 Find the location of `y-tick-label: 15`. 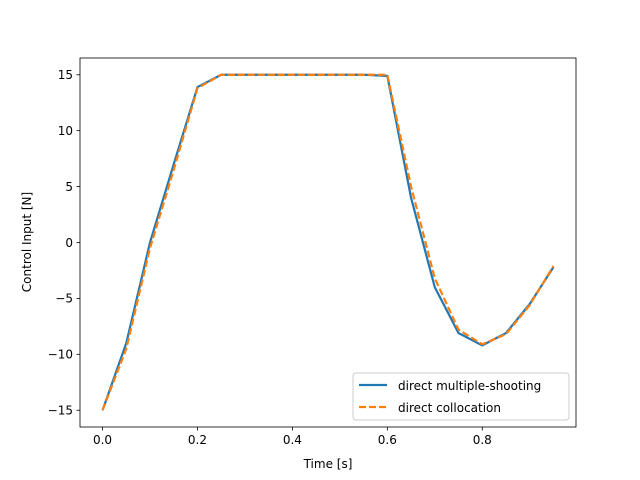

y-tick-label: 15 is located at coordinates (65, 75).